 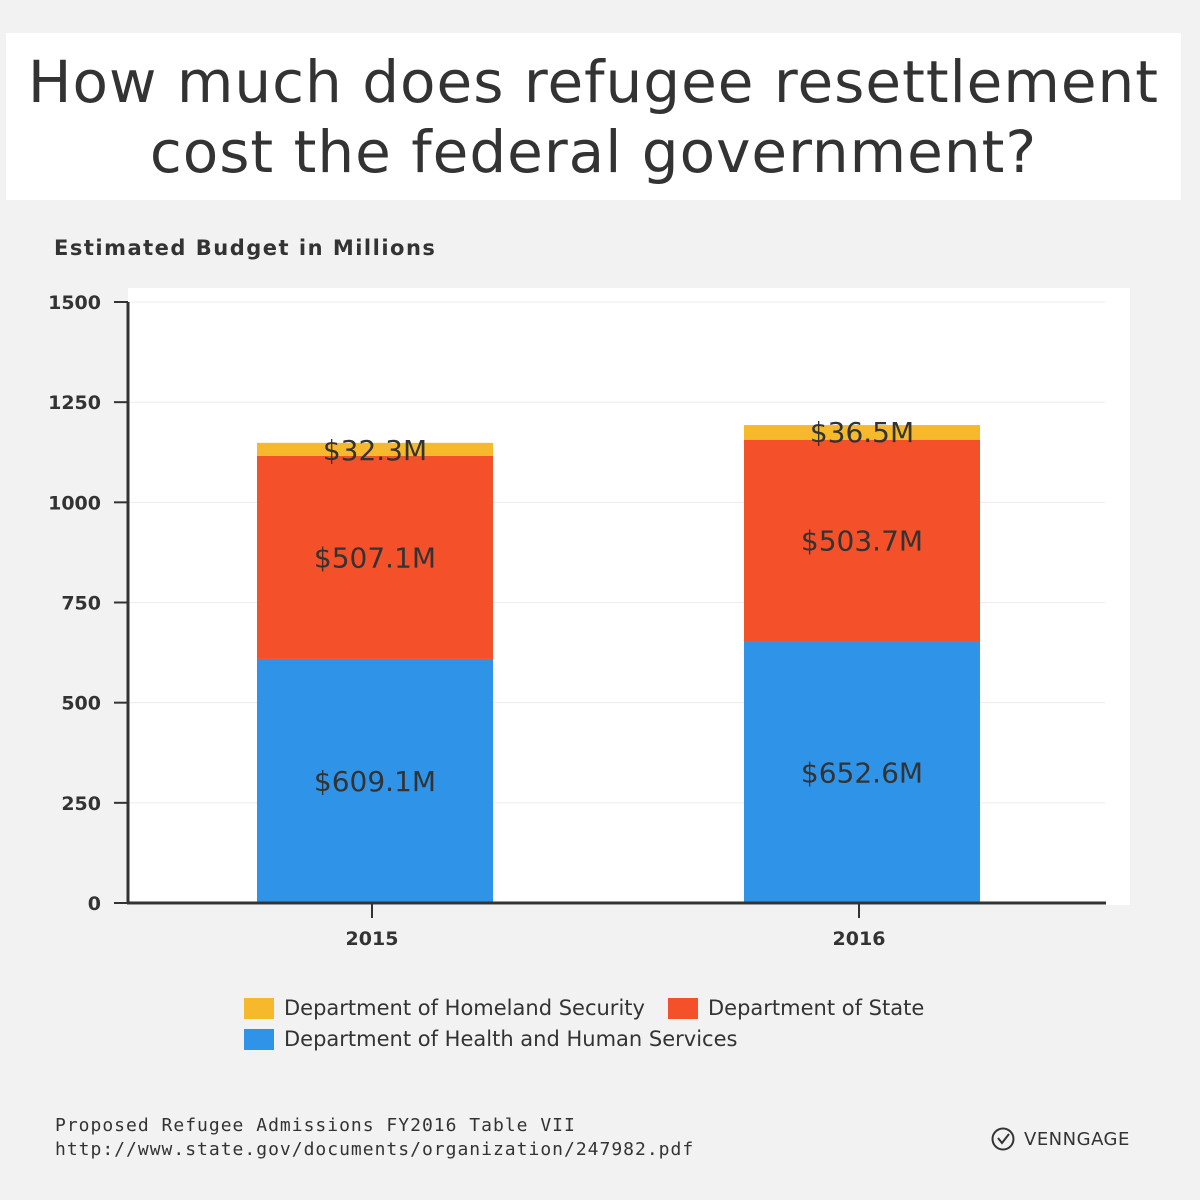 I want to click on brand-name: VENNGAGE, so click(x=1077, y=1139).